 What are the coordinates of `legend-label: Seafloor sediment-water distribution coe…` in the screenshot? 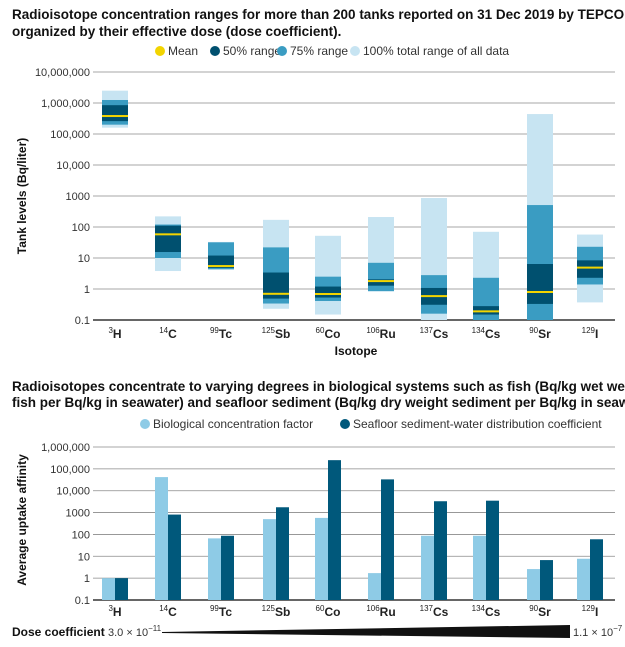 It's located at (477, 424).